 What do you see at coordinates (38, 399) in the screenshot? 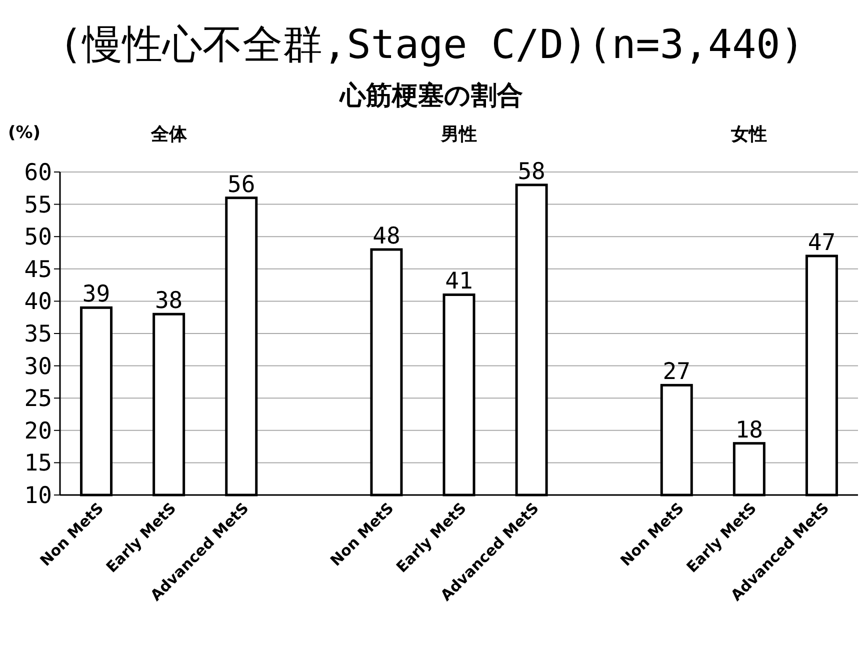
I see `y-tick-label: 25` at bounding box center [38, 399].